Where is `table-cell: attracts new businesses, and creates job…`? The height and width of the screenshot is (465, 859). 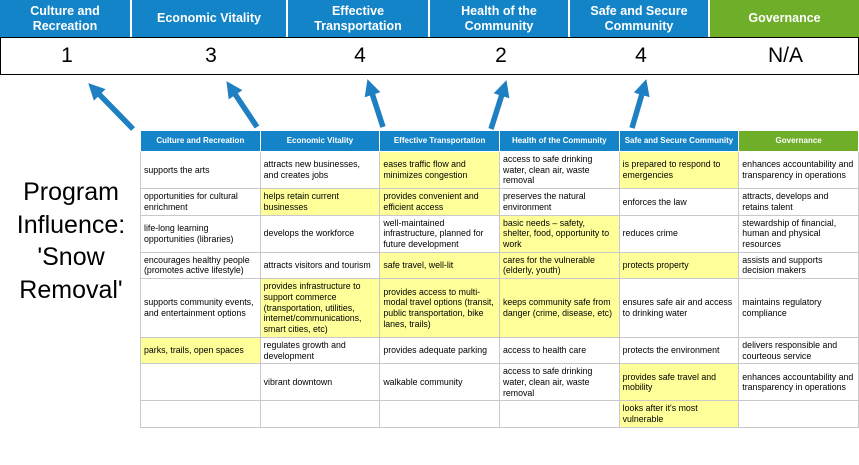
table-cell: attracts new businesses, and creates job… is located at coordinates (320, 170).